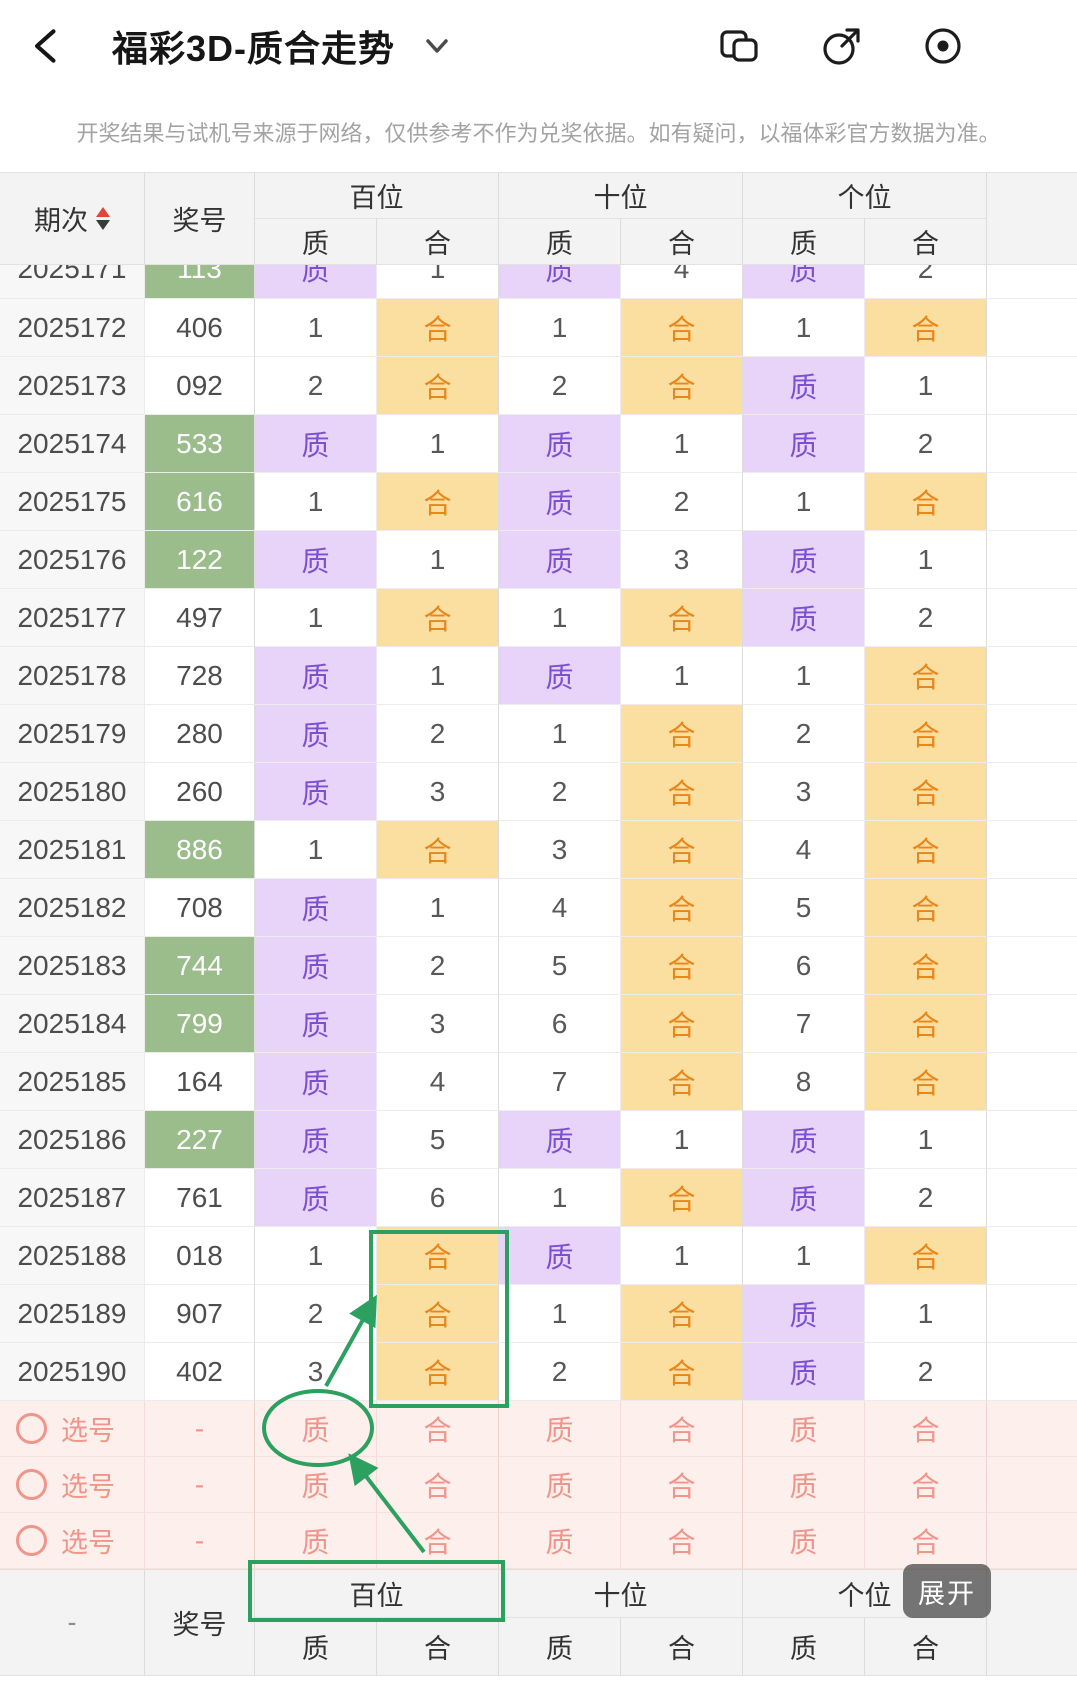 This screenshot has width=1077, height=1705. What do you see at coordinates (621, 196) in the screenshot?
I see `group-header-tens: 十位` at bounding box center [621, 196].